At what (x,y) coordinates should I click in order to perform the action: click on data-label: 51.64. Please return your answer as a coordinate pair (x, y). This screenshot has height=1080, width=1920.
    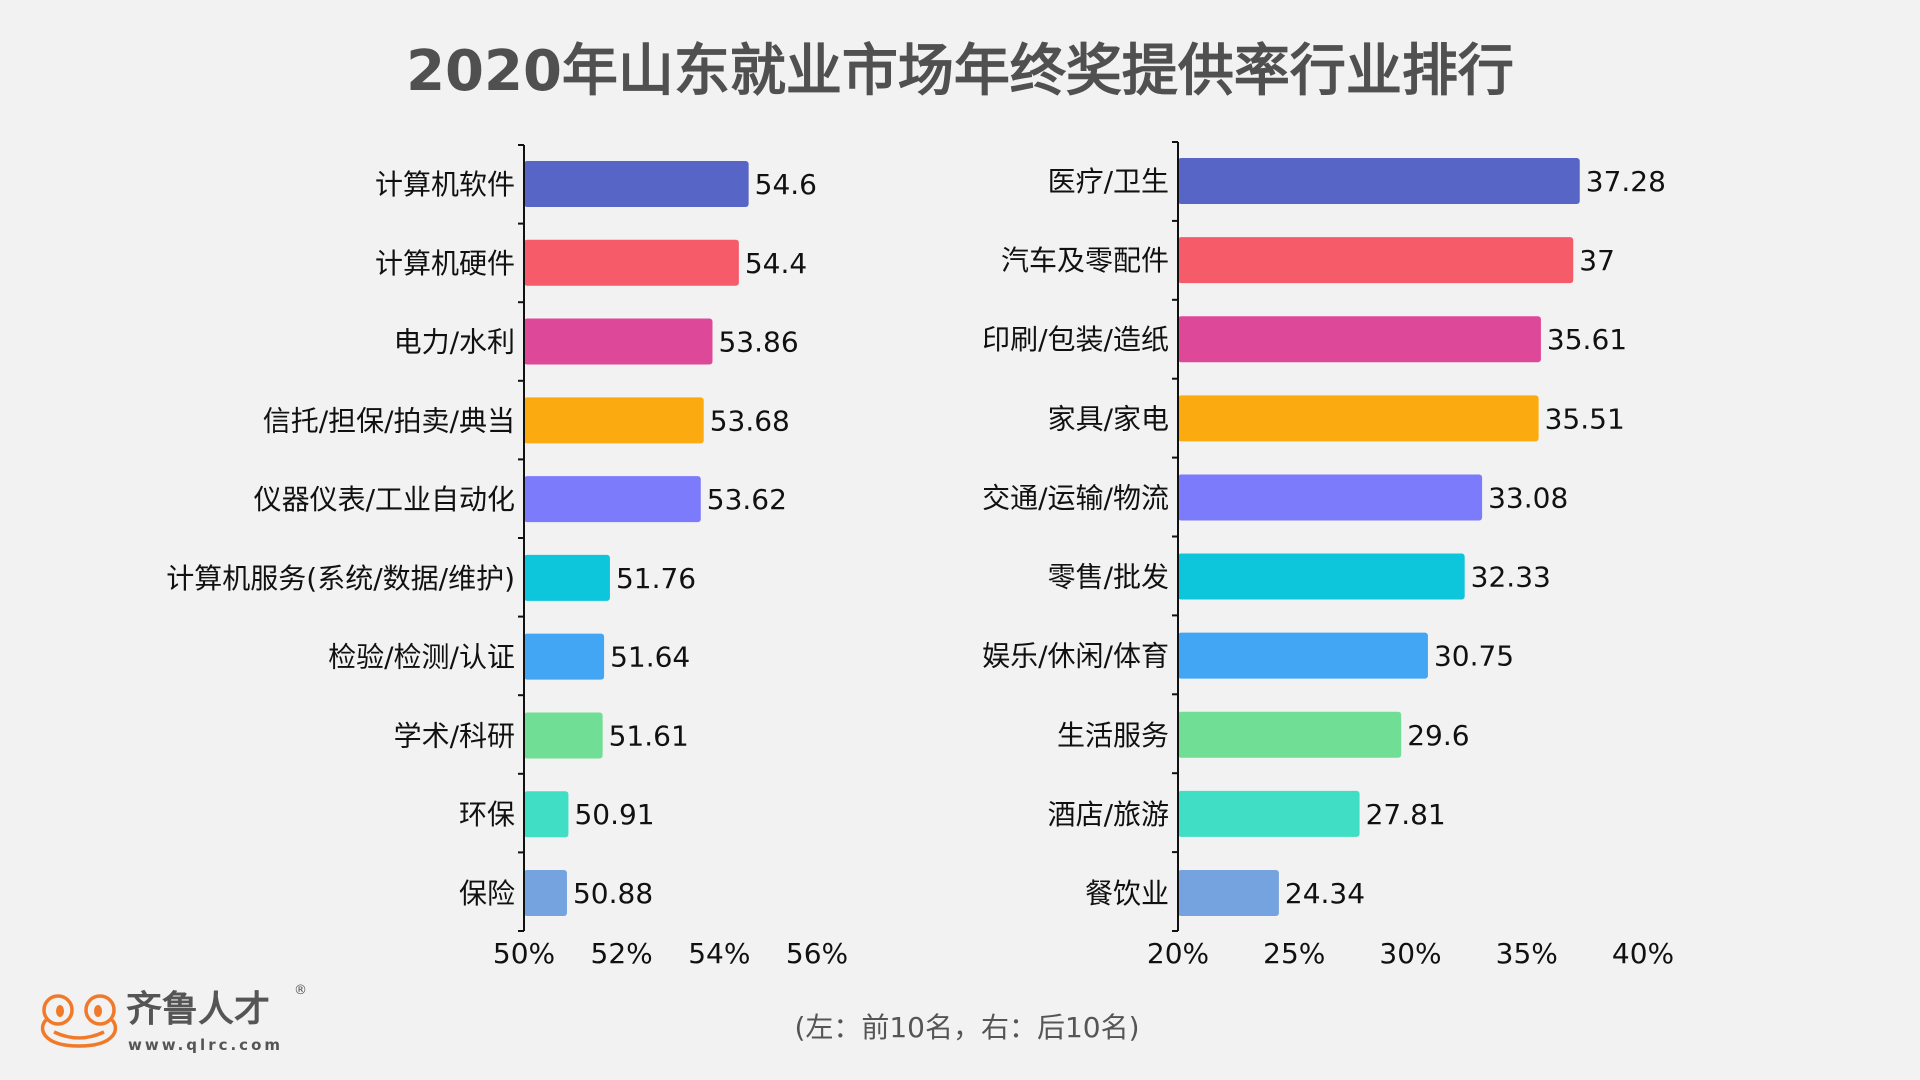
    Looking at the image, I should click on (650, 657).